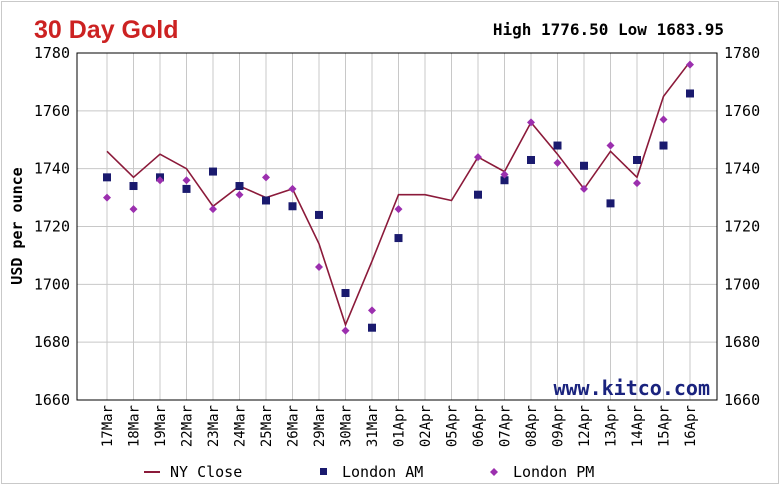  I want to click on x-tick-label: 23Mar, so click(214, 426).